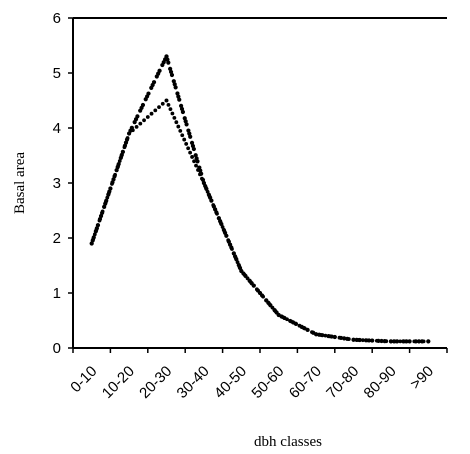 The width and height of the screenshot is (470, 454). Describe the element at coordinates (230, 382) in the screenshot. I see `x-tick-label: 40-50` at that location.